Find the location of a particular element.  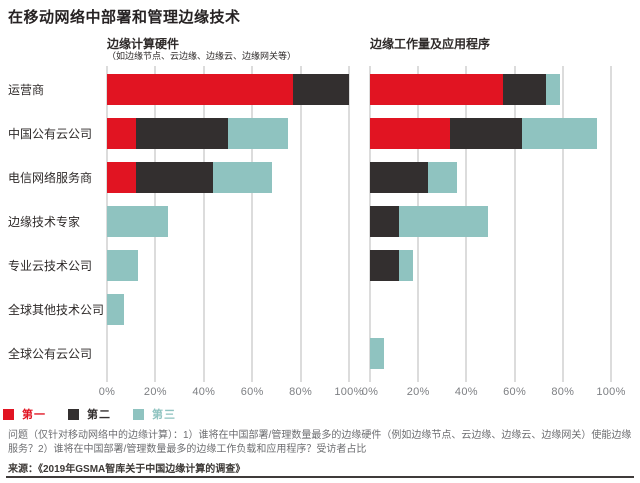

category-label: 全球其他技术公司 is located at coordinates (56, 310).